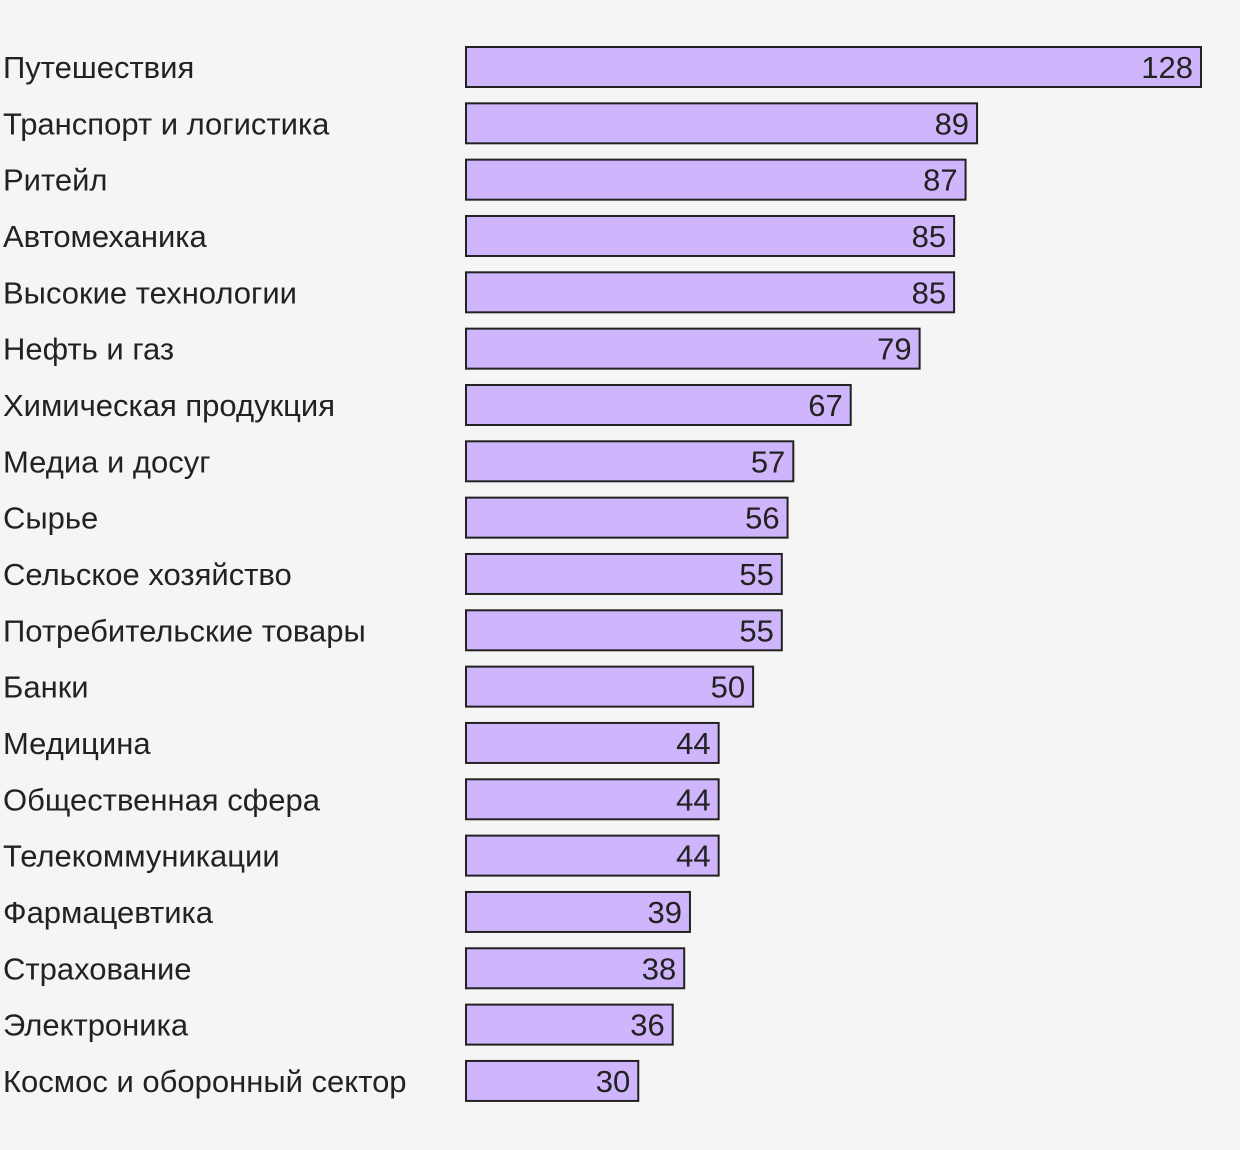 The height and width of the screenshot is (1150, 1240). I want to click on value-label: 128, so click(1167, 67).